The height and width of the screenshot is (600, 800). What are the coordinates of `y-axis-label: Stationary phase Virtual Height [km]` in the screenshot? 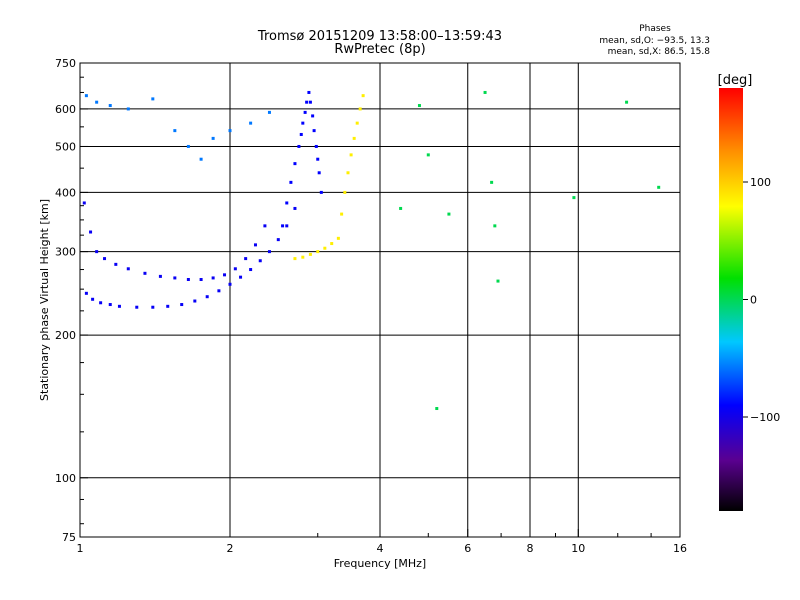 It's located at (44, 300).